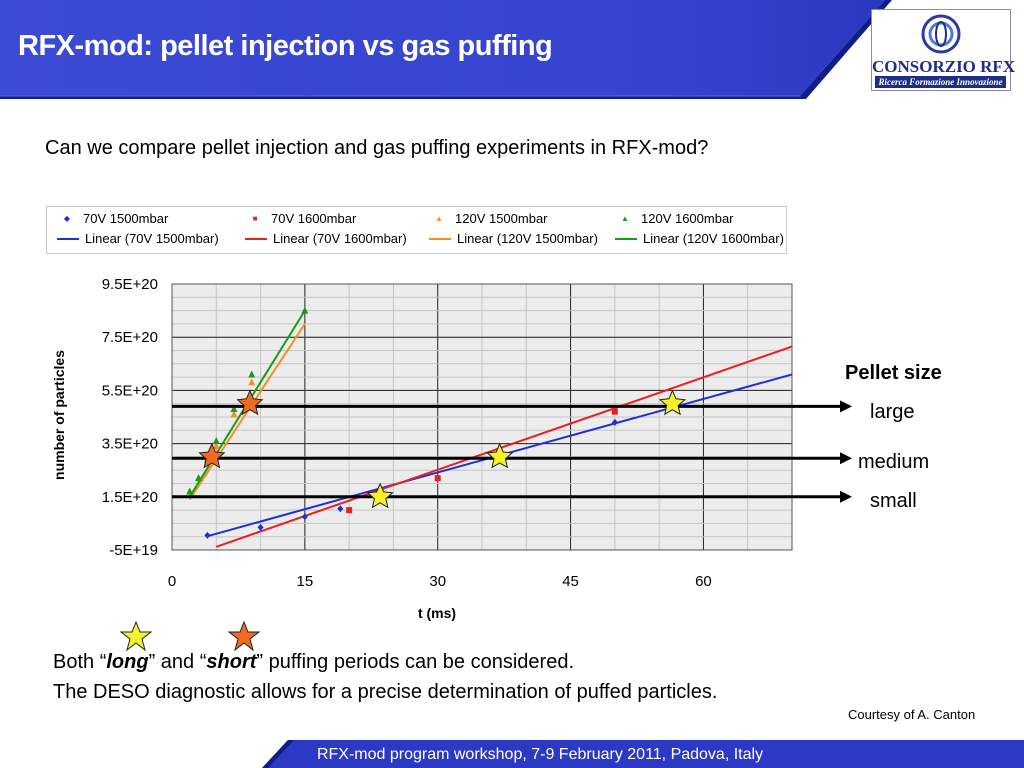 This screenshot has width=1024, height=768. What do you see at coordinates (687, 218) in the screenshot?
I see `legend-label: 120V 1600mbar` at bounding box center [687, 218].